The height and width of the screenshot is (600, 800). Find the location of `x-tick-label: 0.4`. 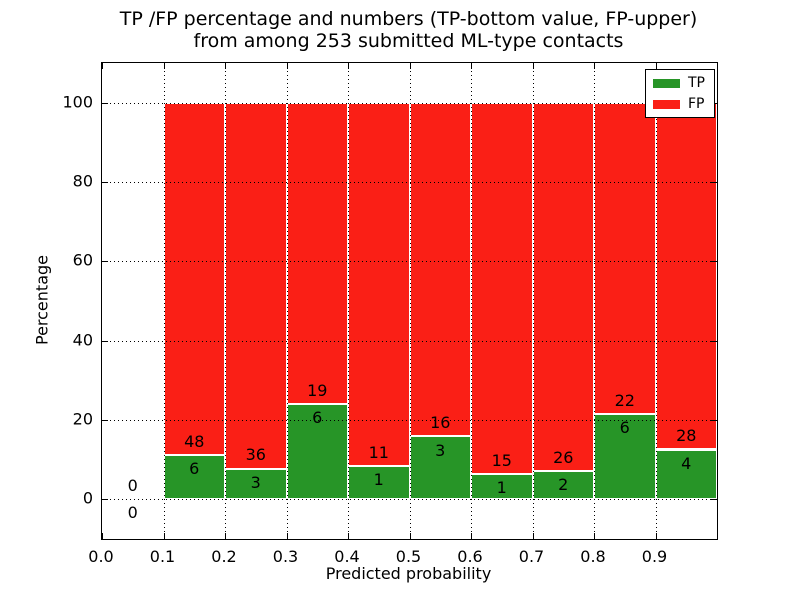

x-tick-label: 0.4 is located at coordinates (347, 556).